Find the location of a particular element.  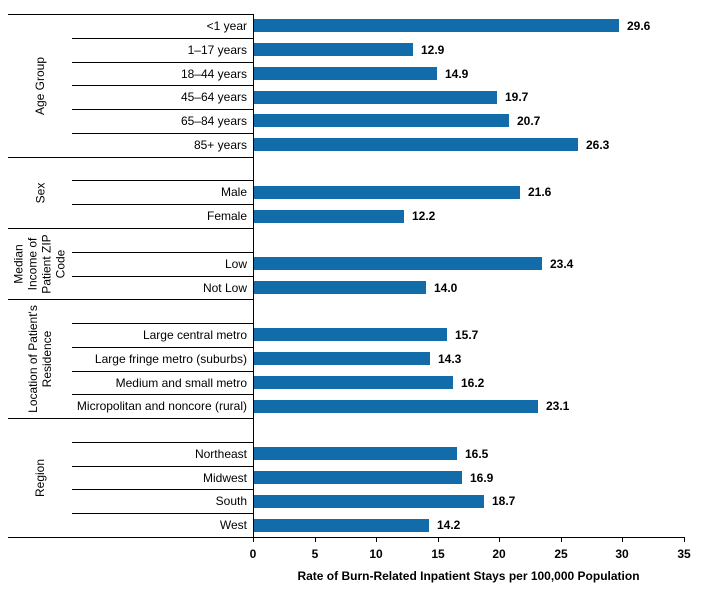

value-label: 21.6 is located at coordinates (540, 192).